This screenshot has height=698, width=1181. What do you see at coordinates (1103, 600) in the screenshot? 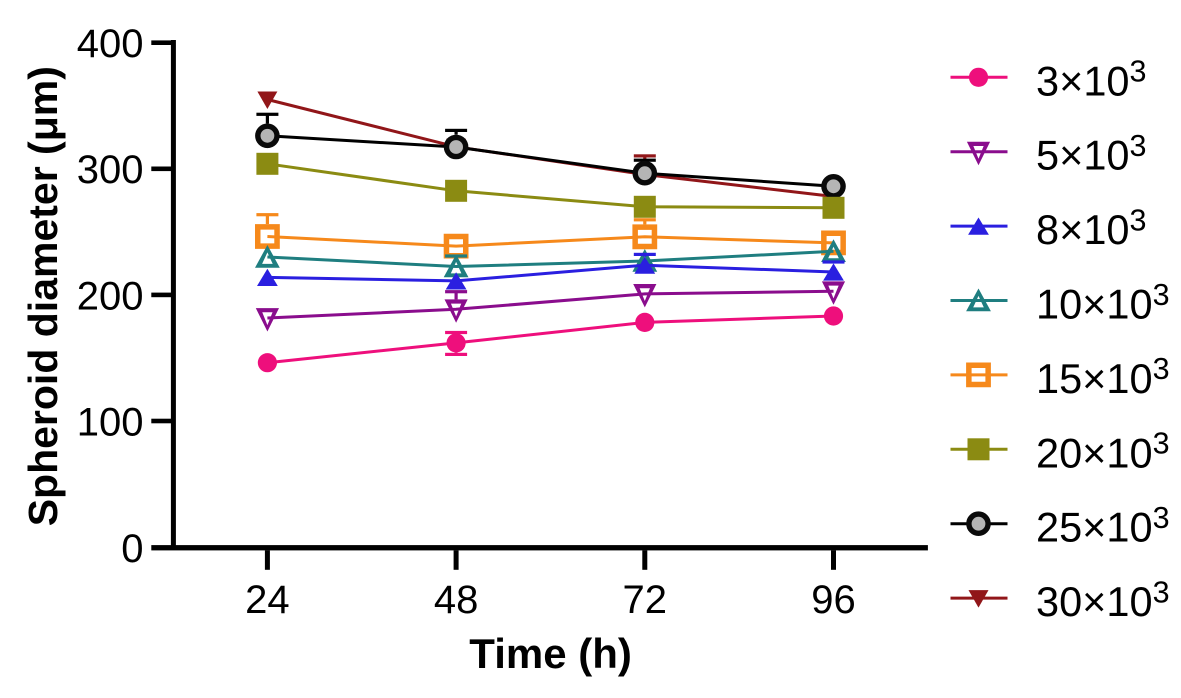
I see `svg-text: 30×103` at bounding box center [1103, 600].